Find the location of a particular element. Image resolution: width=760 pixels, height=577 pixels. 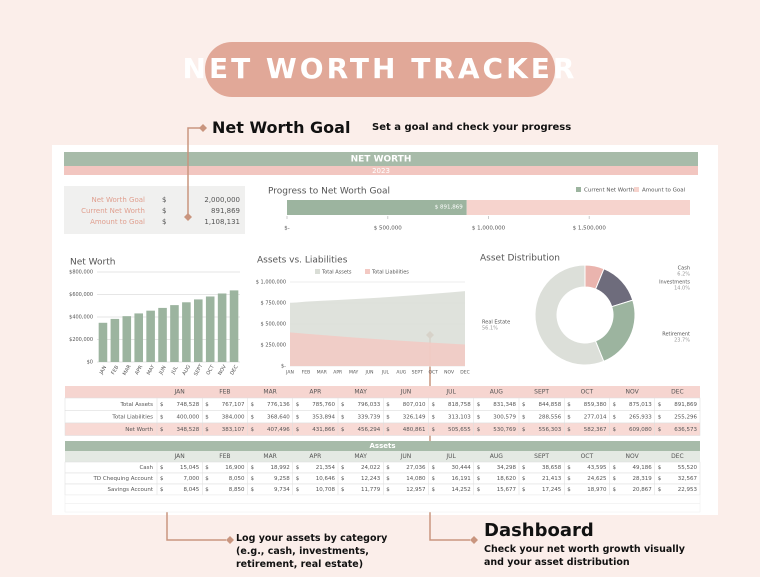

cell-value: 636,573 is located at coordinates (685, 430).